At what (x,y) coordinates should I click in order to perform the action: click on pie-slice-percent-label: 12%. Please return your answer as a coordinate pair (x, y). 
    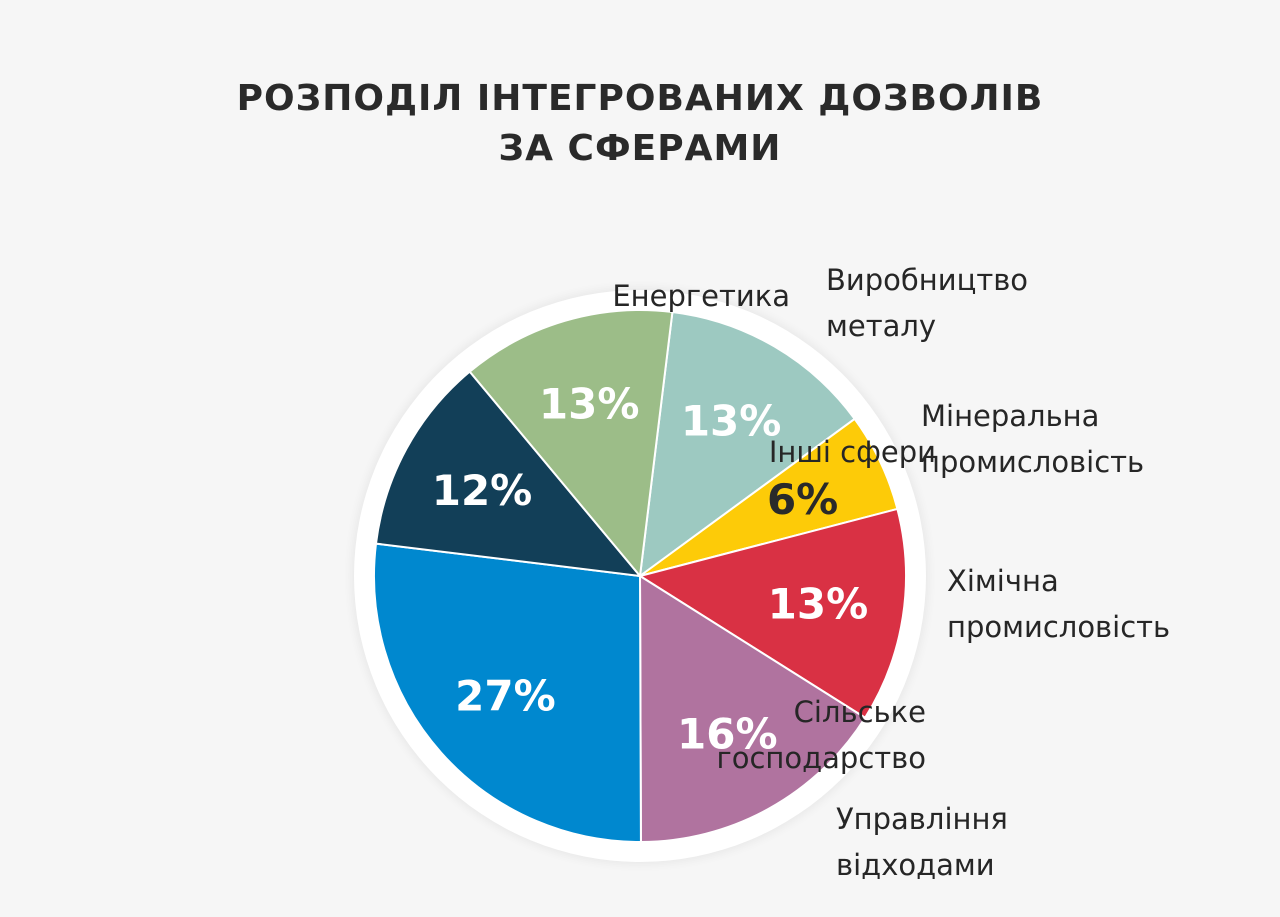
    Looking at the image, I should click on (482, 490).